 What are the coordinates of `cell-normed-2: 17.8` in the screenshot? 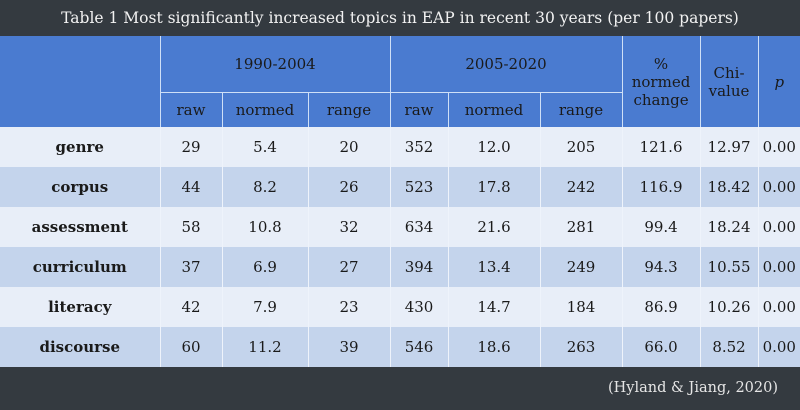 It's located at (494, 187).